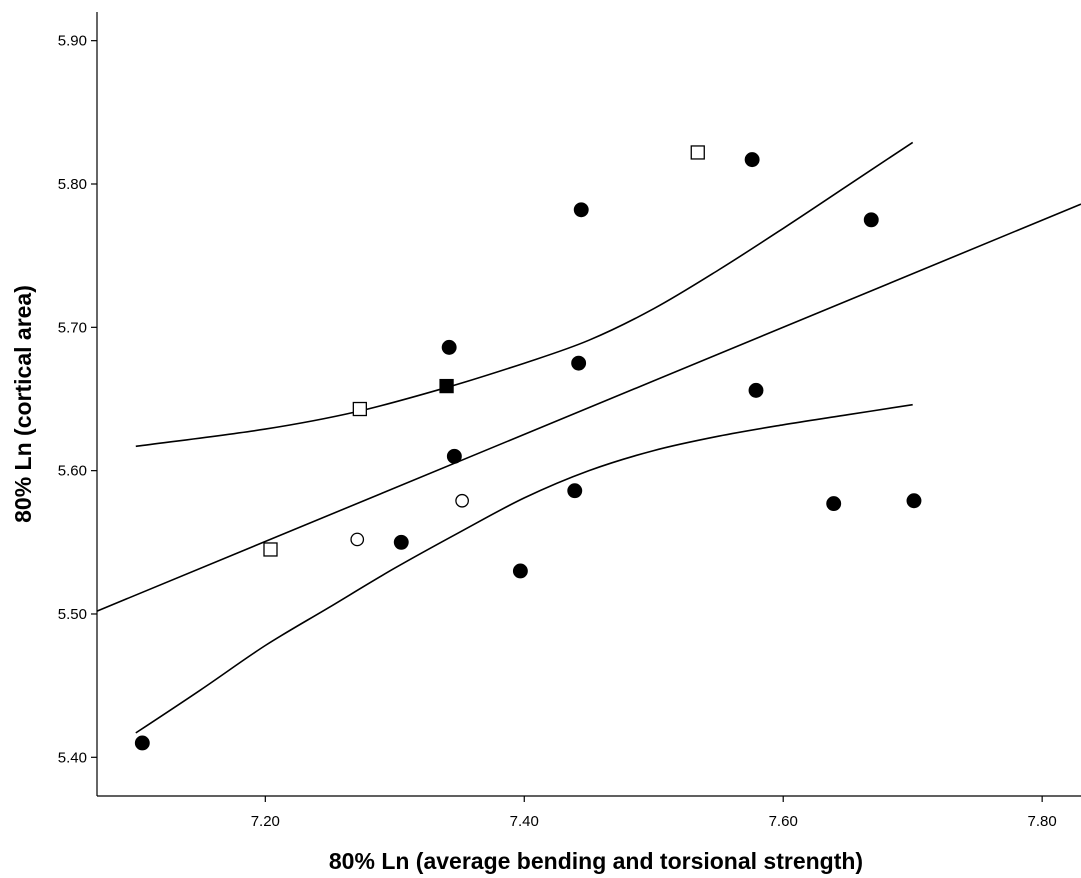 This screenshot has height=878, width=1081. Describe the element at coordinates (783, 821) in the screenshot. I see `x-tick-label: 7.60` at that location.